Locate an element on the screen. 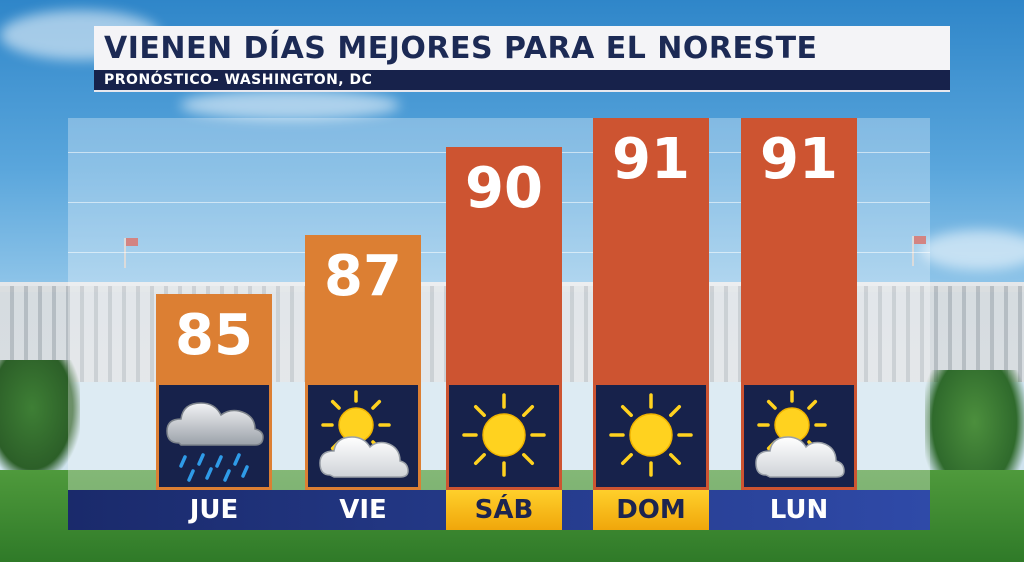 This screenshot has height=562, width=1024. day-label: JUE is located at coordinates (214, 510).